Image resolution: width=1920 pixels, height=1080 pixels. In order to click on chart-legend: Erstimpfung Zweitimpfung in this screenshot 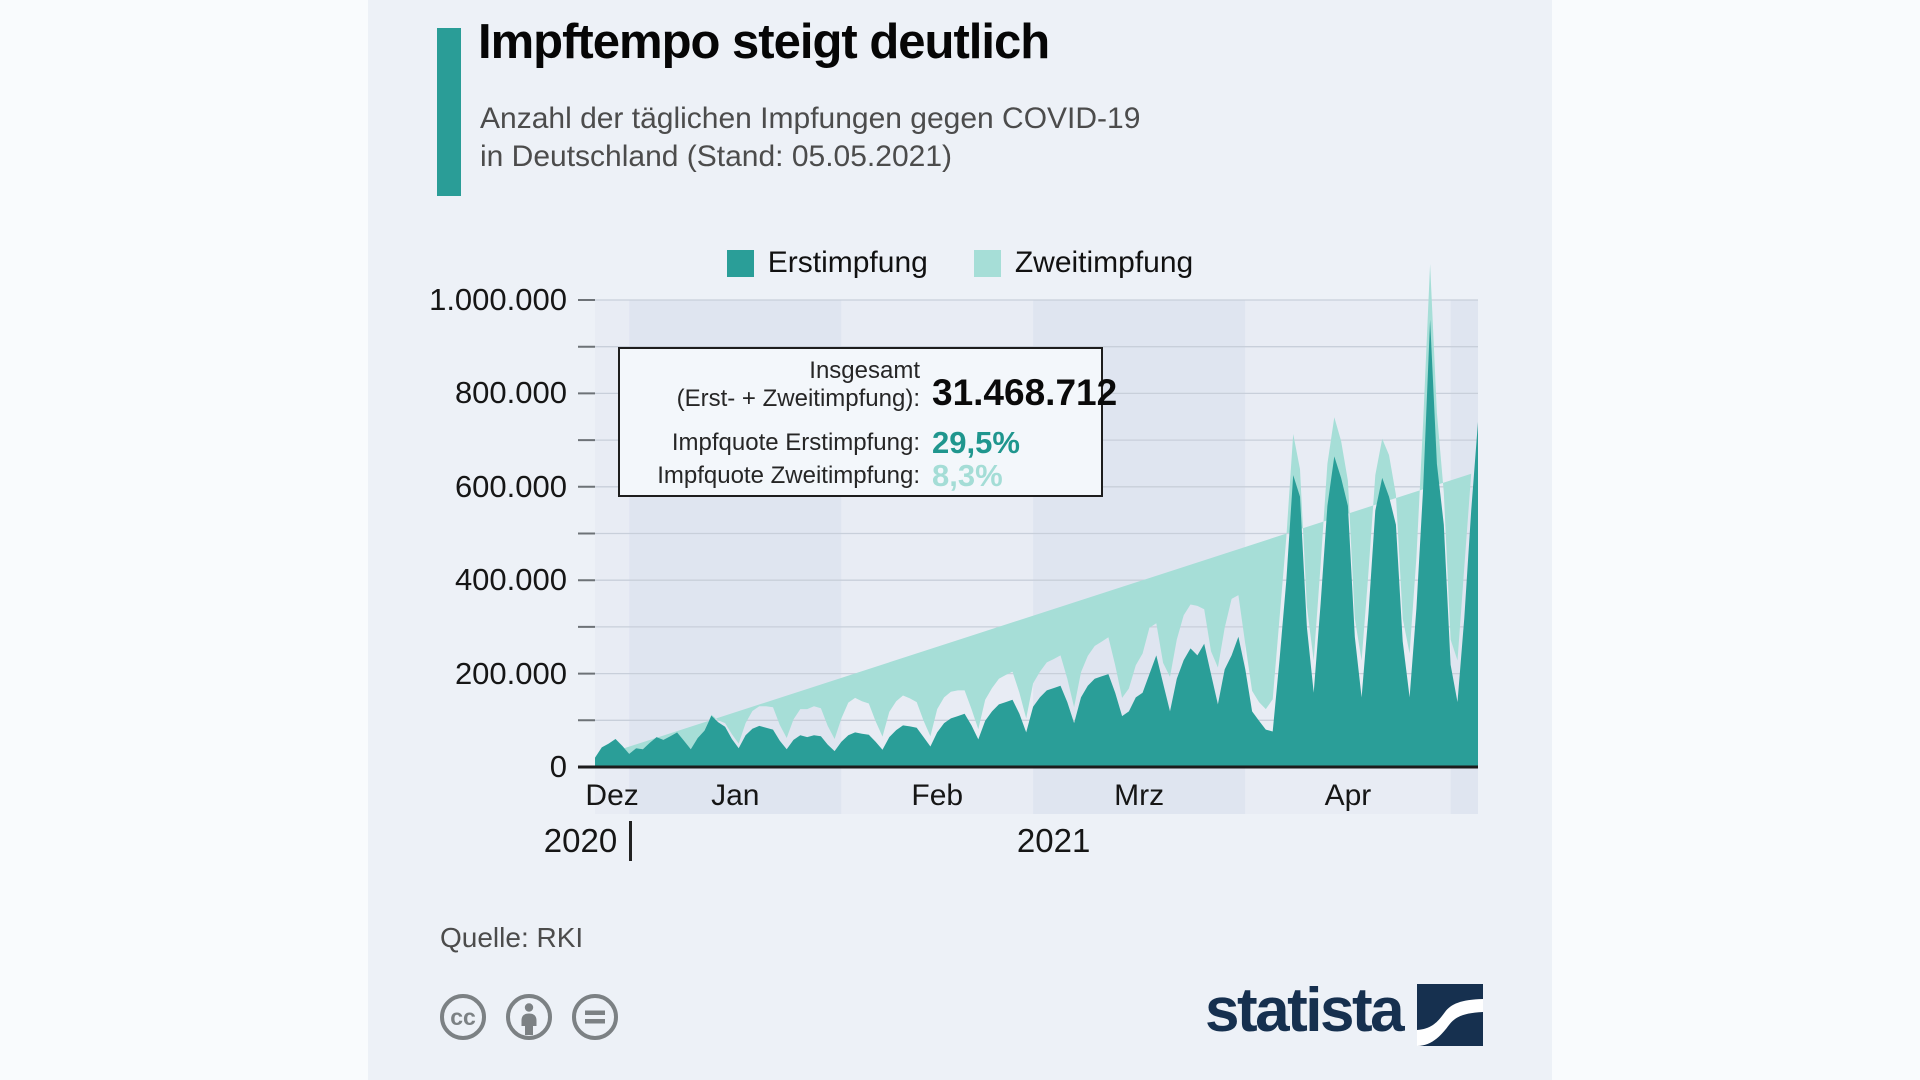, I will do `click(960, 263)`.